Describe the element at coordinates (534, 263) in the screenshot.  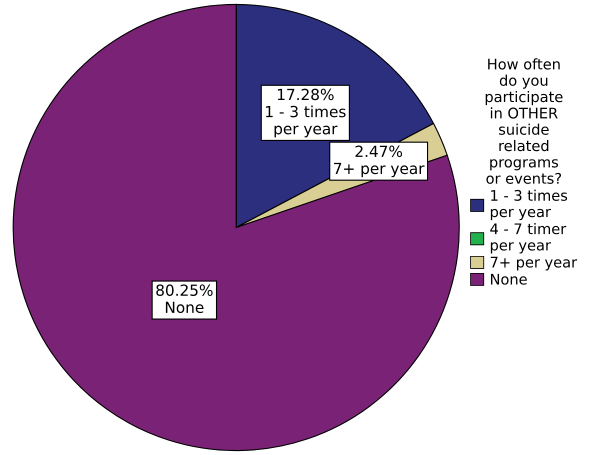
I see `legend-label: 7+ per year` at that location.